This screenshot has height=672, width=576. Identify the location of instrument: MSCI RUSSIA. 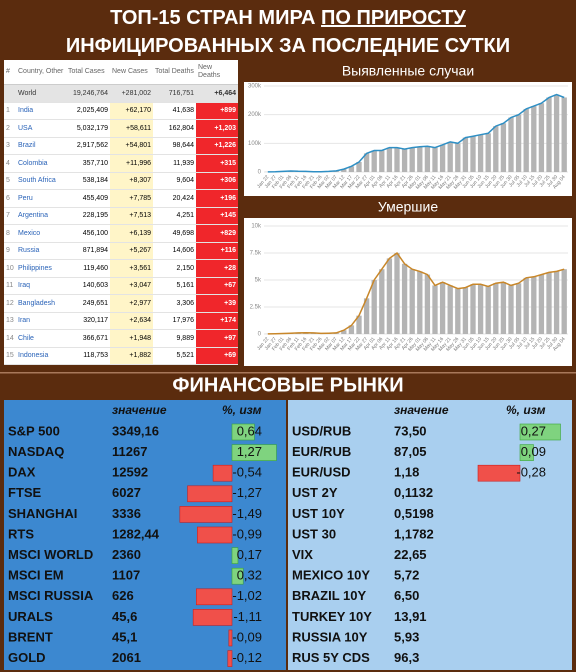
(51, 595).